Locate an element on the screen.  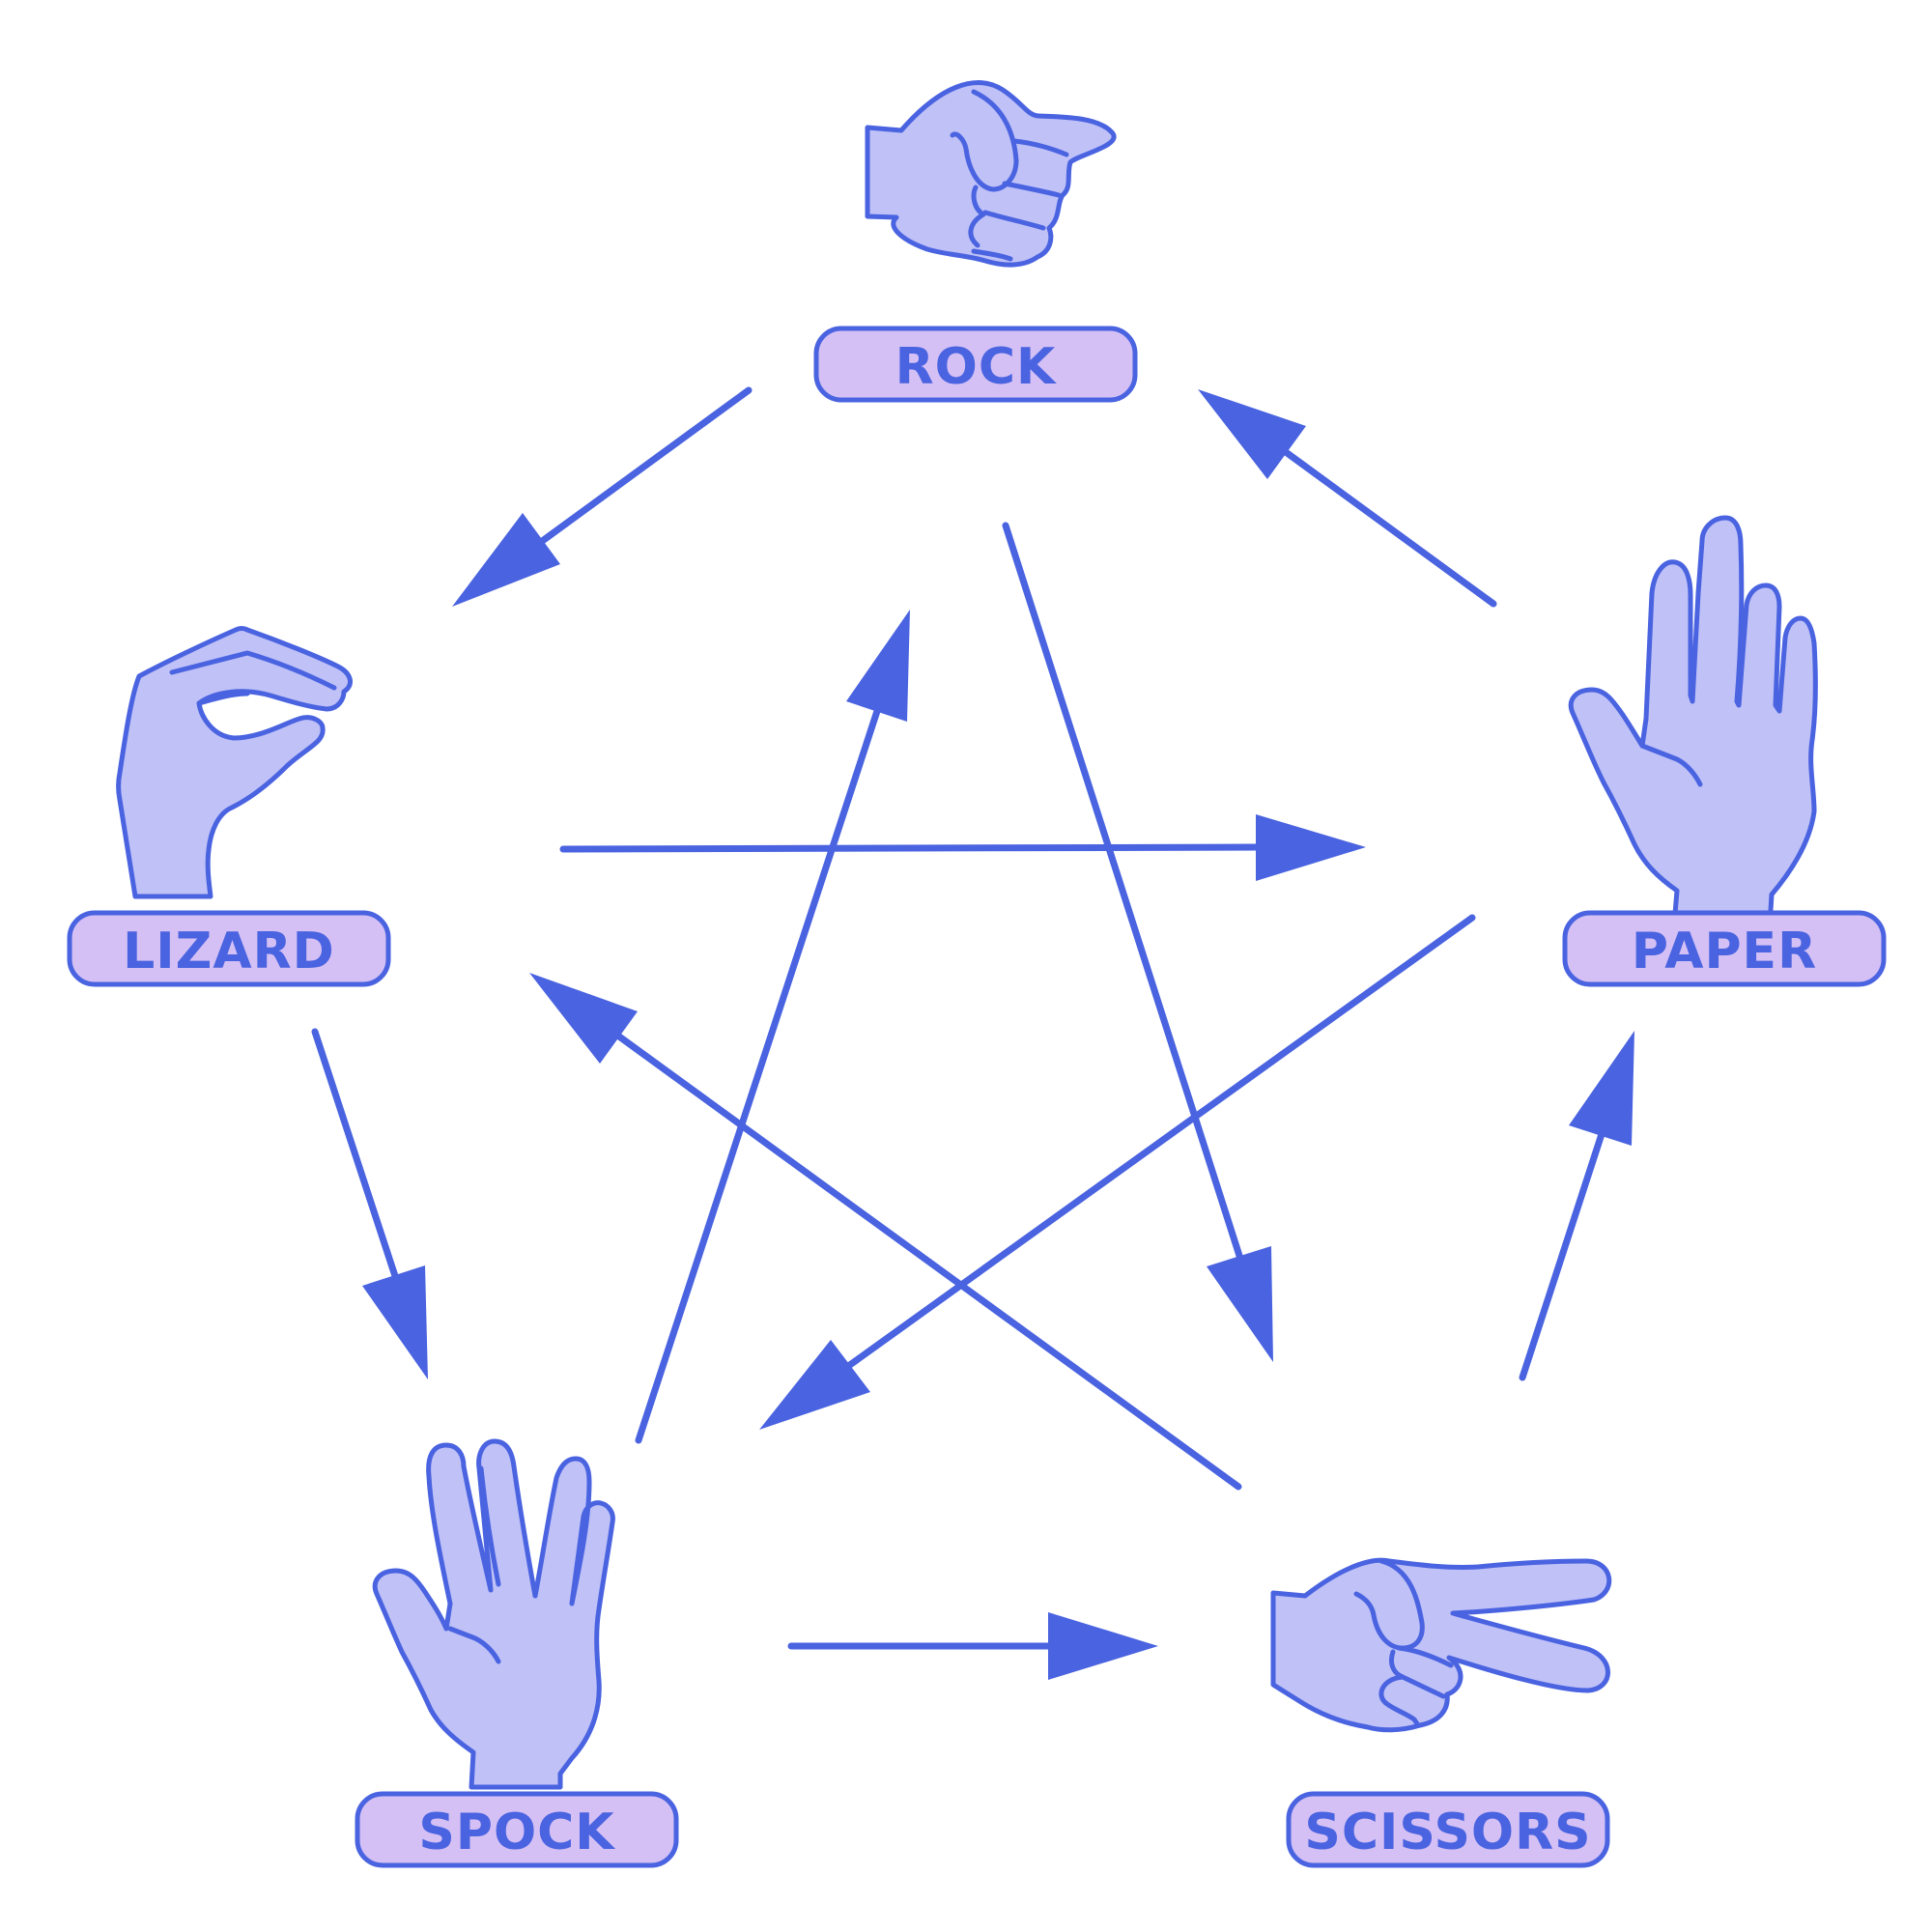
paper-label: PAPER is located at coordinates (1724, 951).